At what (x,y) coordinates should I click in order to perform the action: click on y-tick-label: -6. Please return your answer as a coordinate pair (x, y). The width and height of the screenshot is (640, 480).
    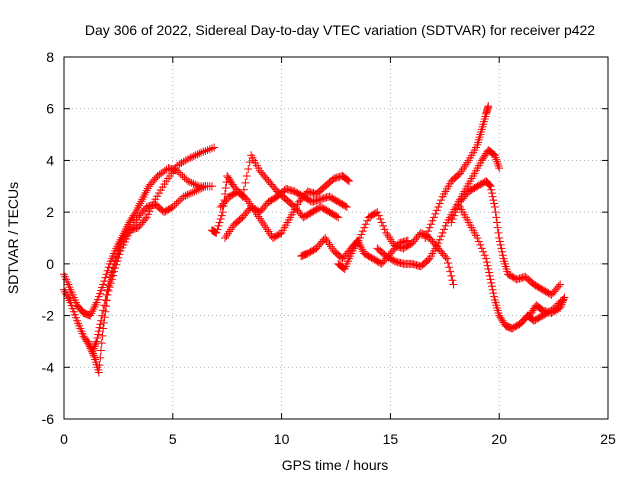
    Looking at the image, I should click on (48, 419).